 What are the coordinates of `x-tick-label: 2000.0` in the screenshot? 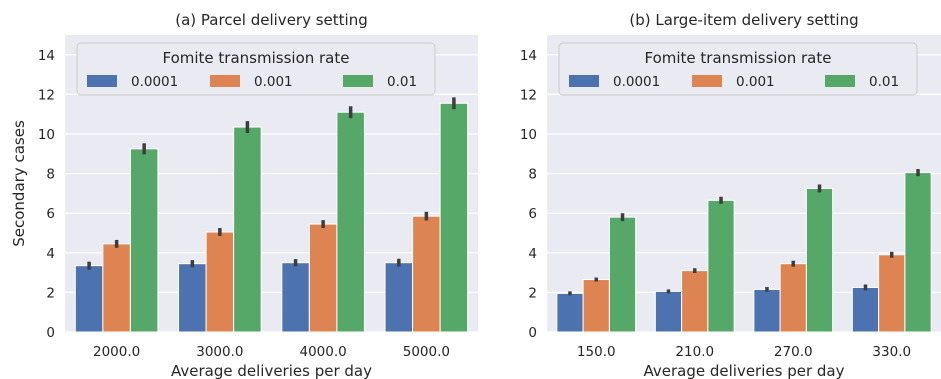 It's located at (116, 352).